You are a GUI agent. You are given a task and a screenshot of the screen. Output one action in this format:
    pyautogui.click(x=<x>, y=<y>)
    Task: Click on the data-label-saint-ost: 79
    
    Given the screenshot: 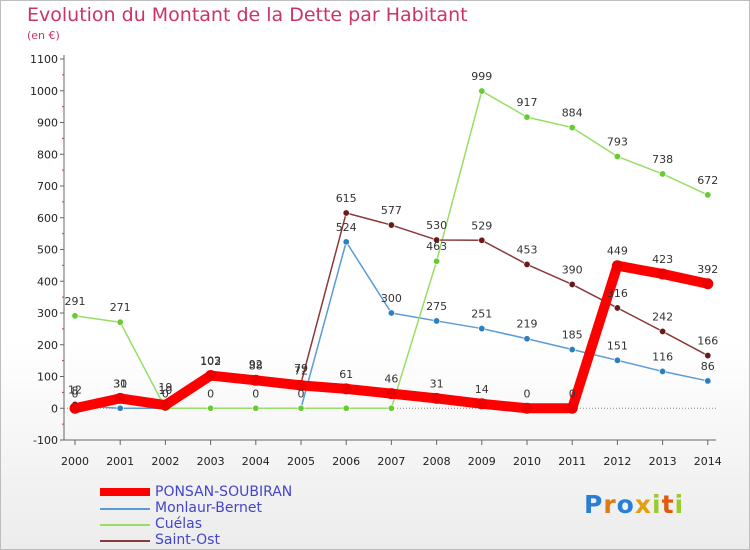 What is the action you would take?
    pyautogui.click(x=301, y=368)
    